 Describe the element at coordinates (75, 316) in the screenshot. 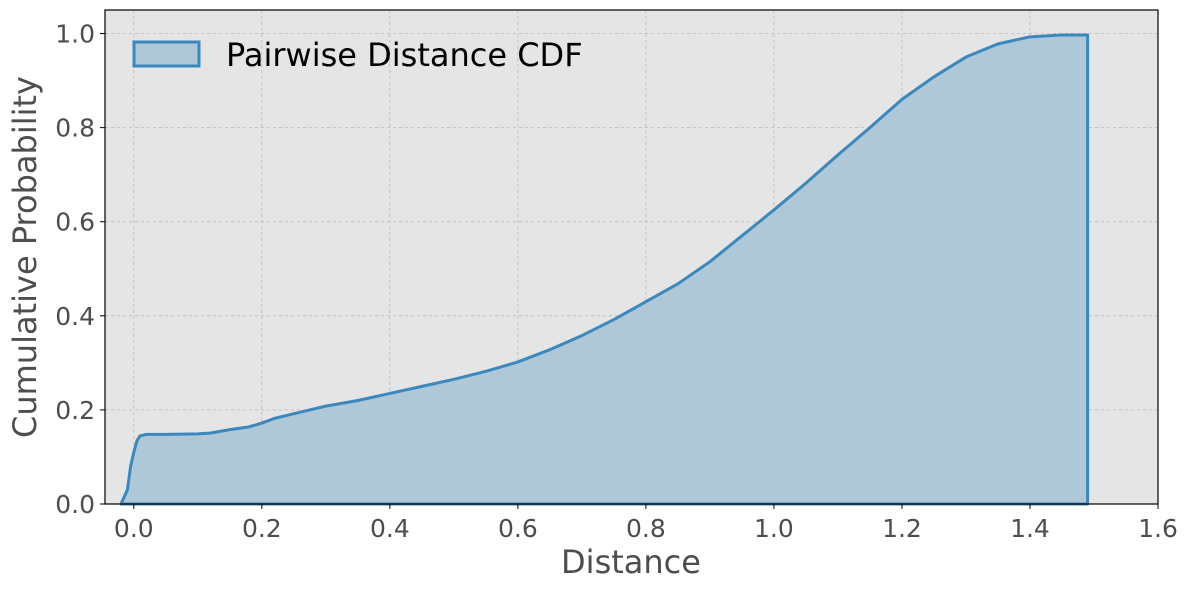

I see `y-tick-label: 0.4` at that location.